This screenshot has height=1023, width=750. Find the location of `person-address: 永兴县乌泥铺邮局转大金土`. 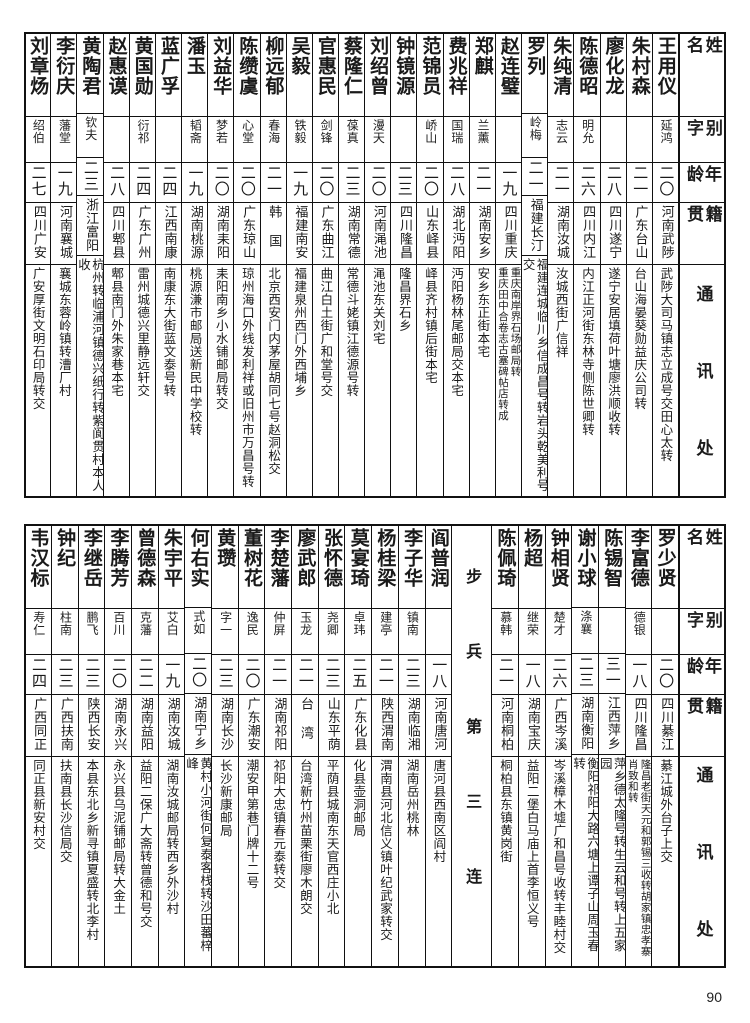

person-address: 永兴县乌泥铺邮局转大金土 is located at coordinates (118, 861).